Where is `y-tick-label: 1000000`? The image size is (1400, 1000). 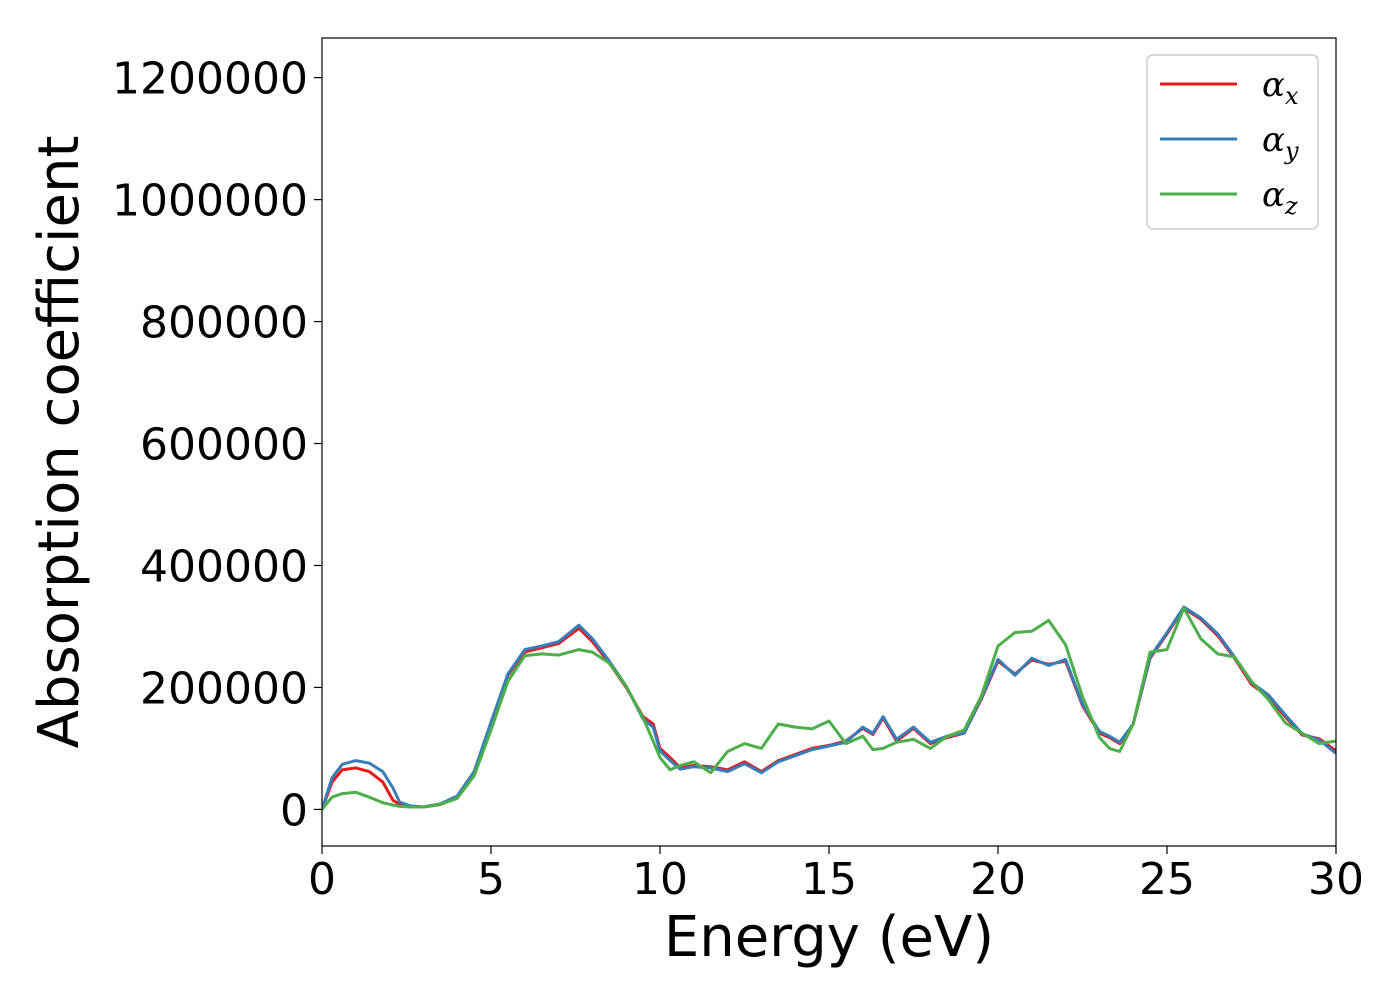
y-tick-label: 1000000 is located at coordinates (210, 201).